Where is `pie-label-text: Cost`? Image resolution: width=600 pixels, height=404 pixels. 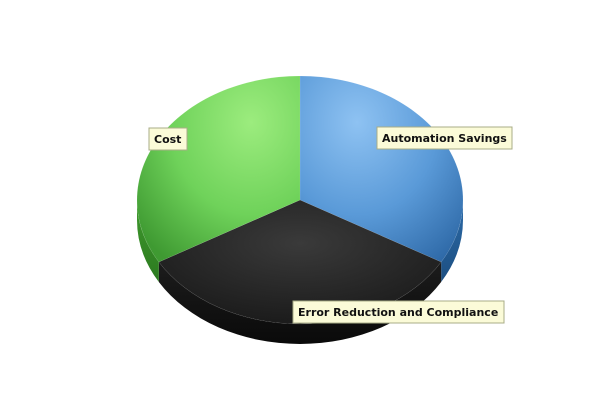 pie-label-text: Cost is located at coordinates (167, 139).